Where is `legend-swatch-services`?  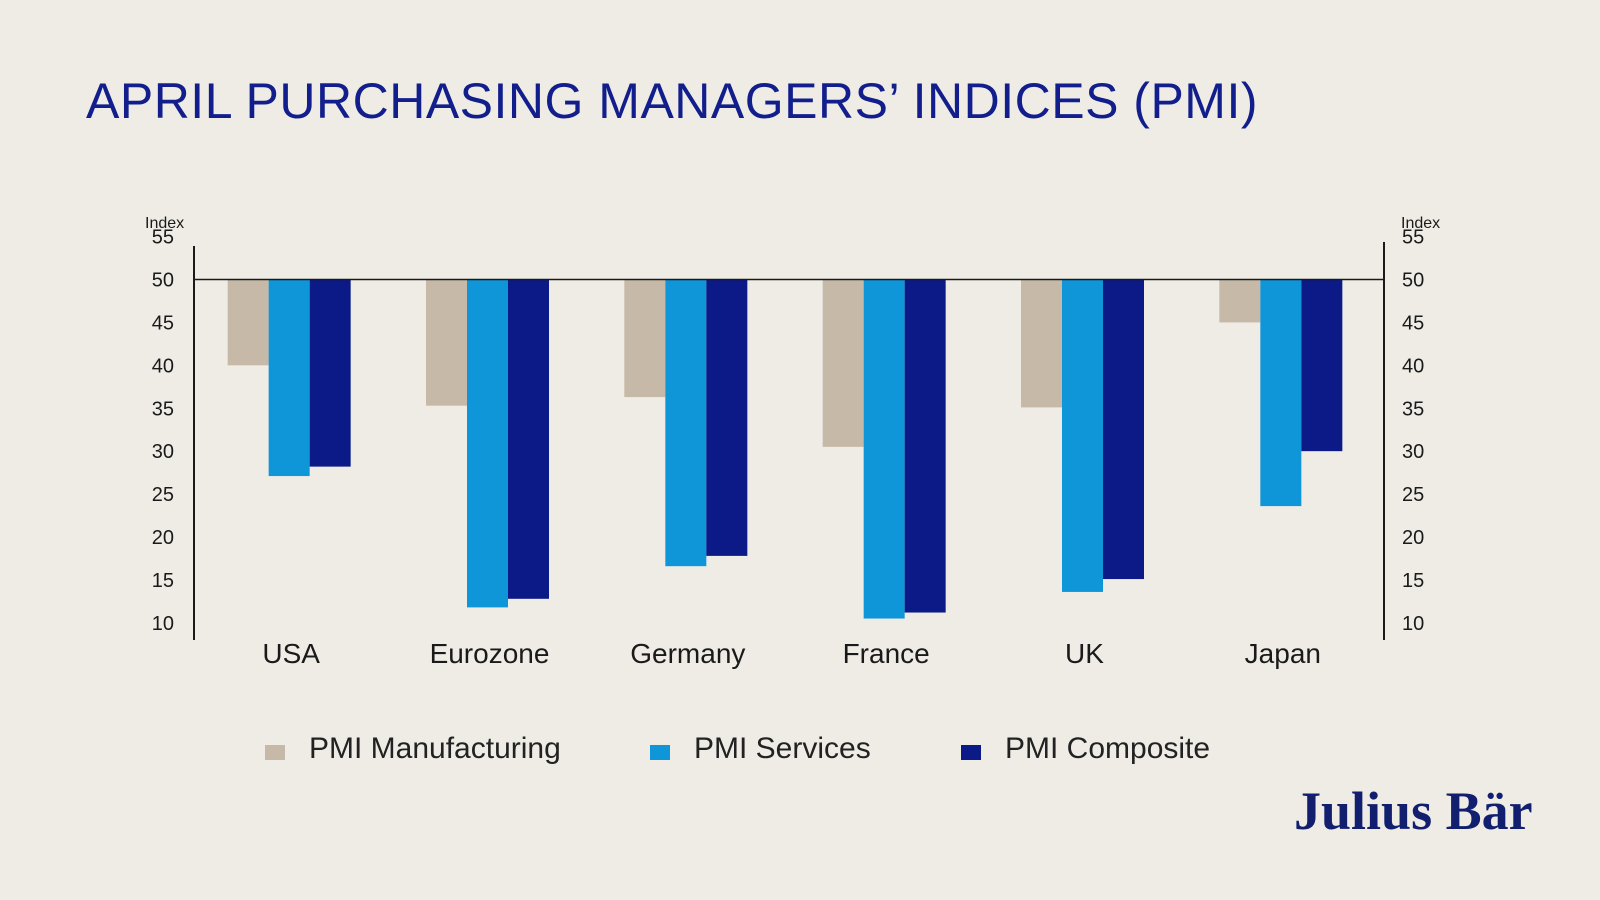 legend-swatch-services is located at coordinates (660, 752).